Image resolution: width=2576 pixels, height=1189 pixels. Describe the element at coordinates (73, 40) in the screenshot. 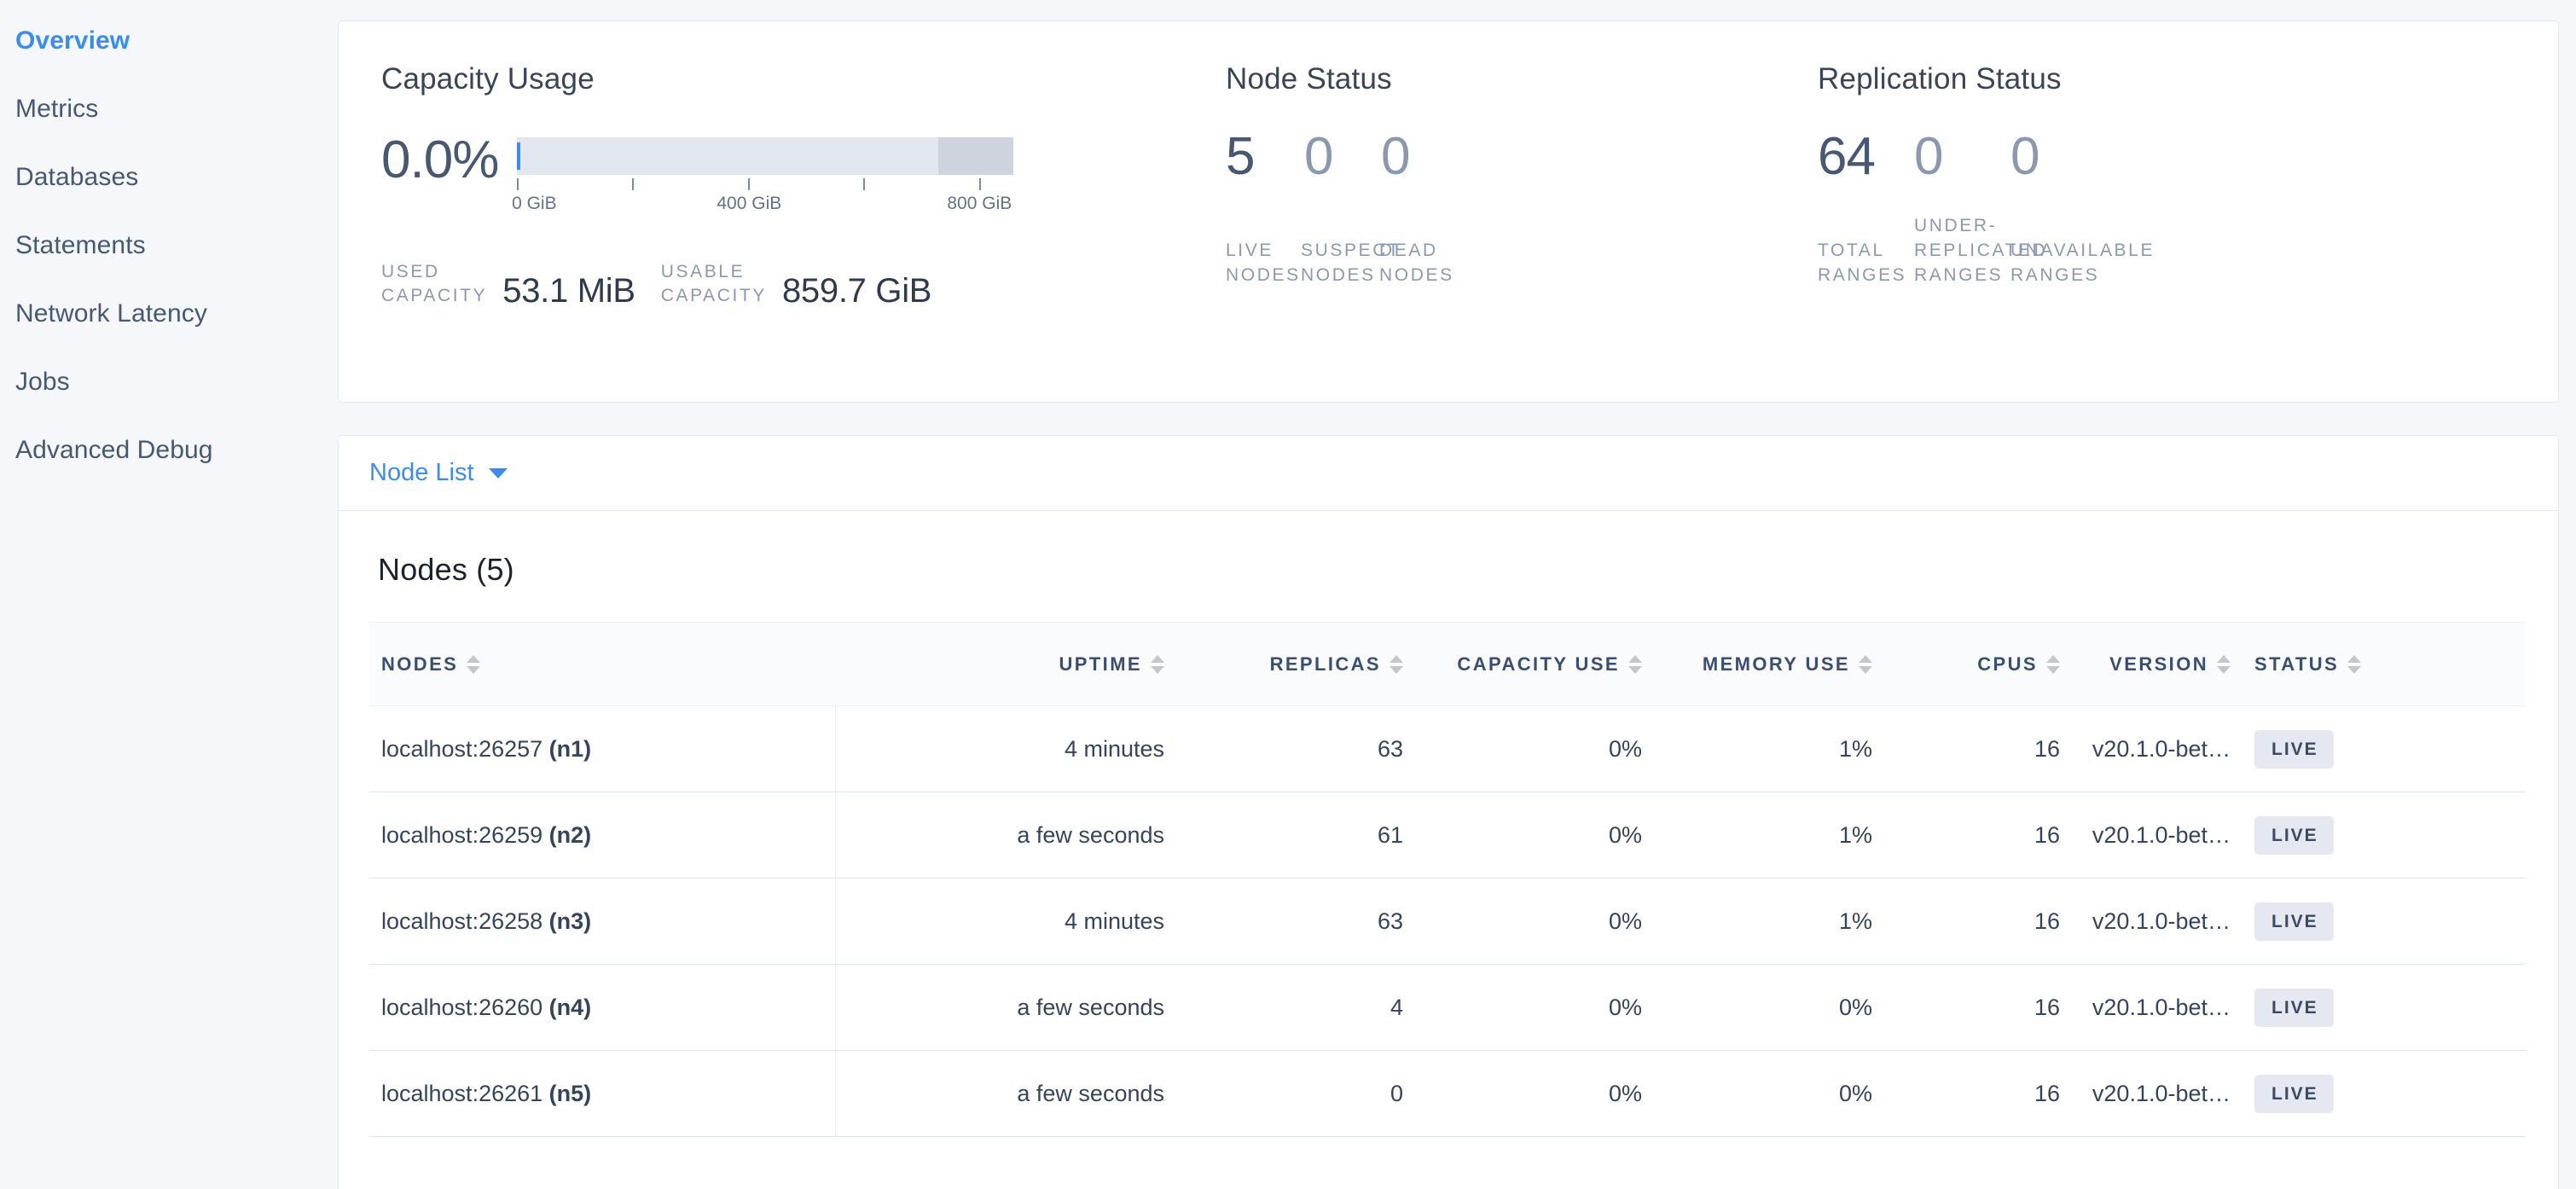

I see `sidebar-item-label: Overview` at that location.